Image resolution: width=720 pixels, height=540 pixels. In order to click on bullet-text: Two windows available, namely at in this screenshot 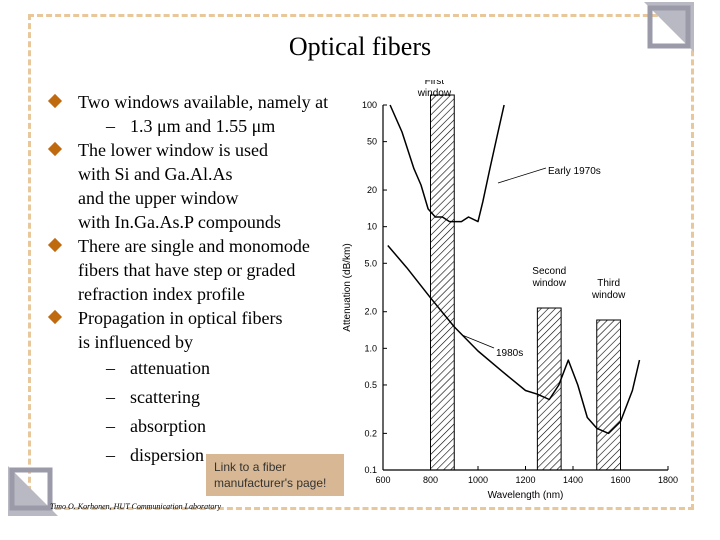, I will do `click(203, 102)`.